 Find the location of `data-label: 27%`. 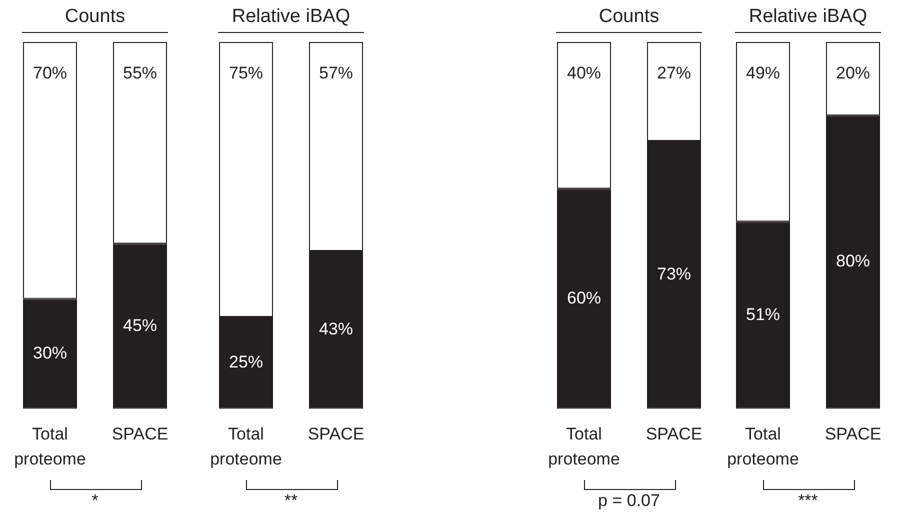

data-label: 27% is located at coordinates (674, 73).